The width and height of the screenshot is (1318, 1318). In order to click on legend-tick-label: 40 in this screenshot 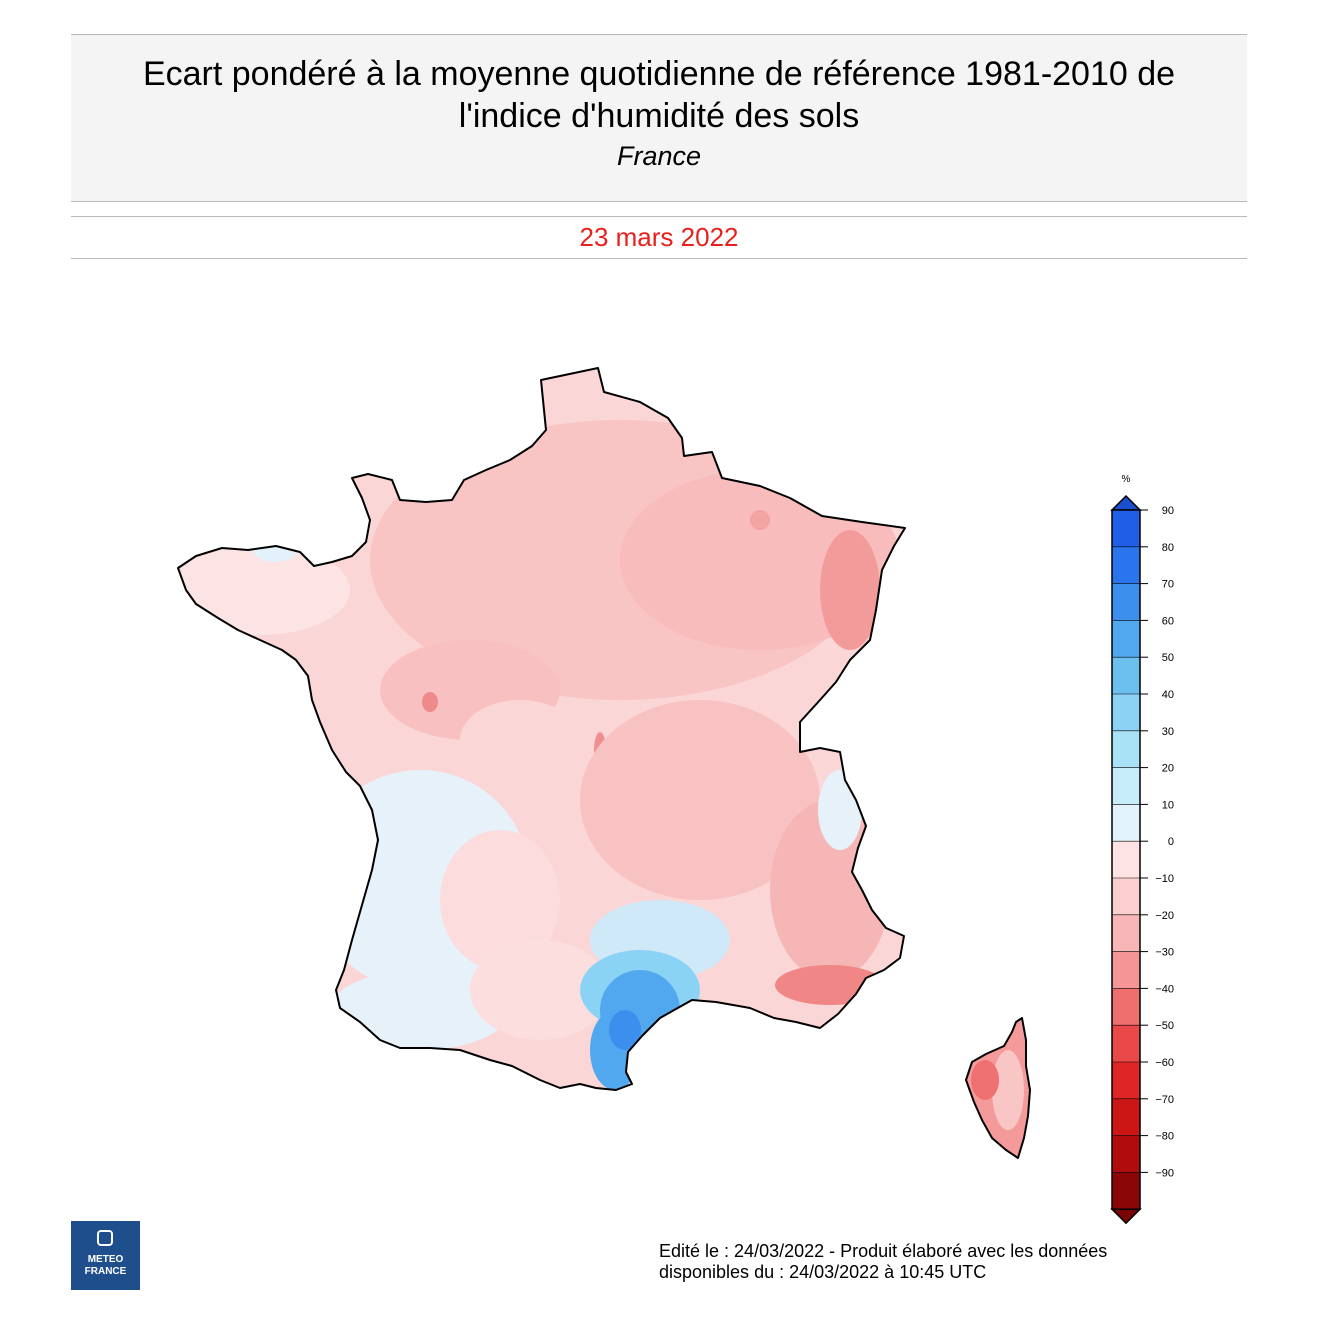, I will do `click(1168, 695)`.